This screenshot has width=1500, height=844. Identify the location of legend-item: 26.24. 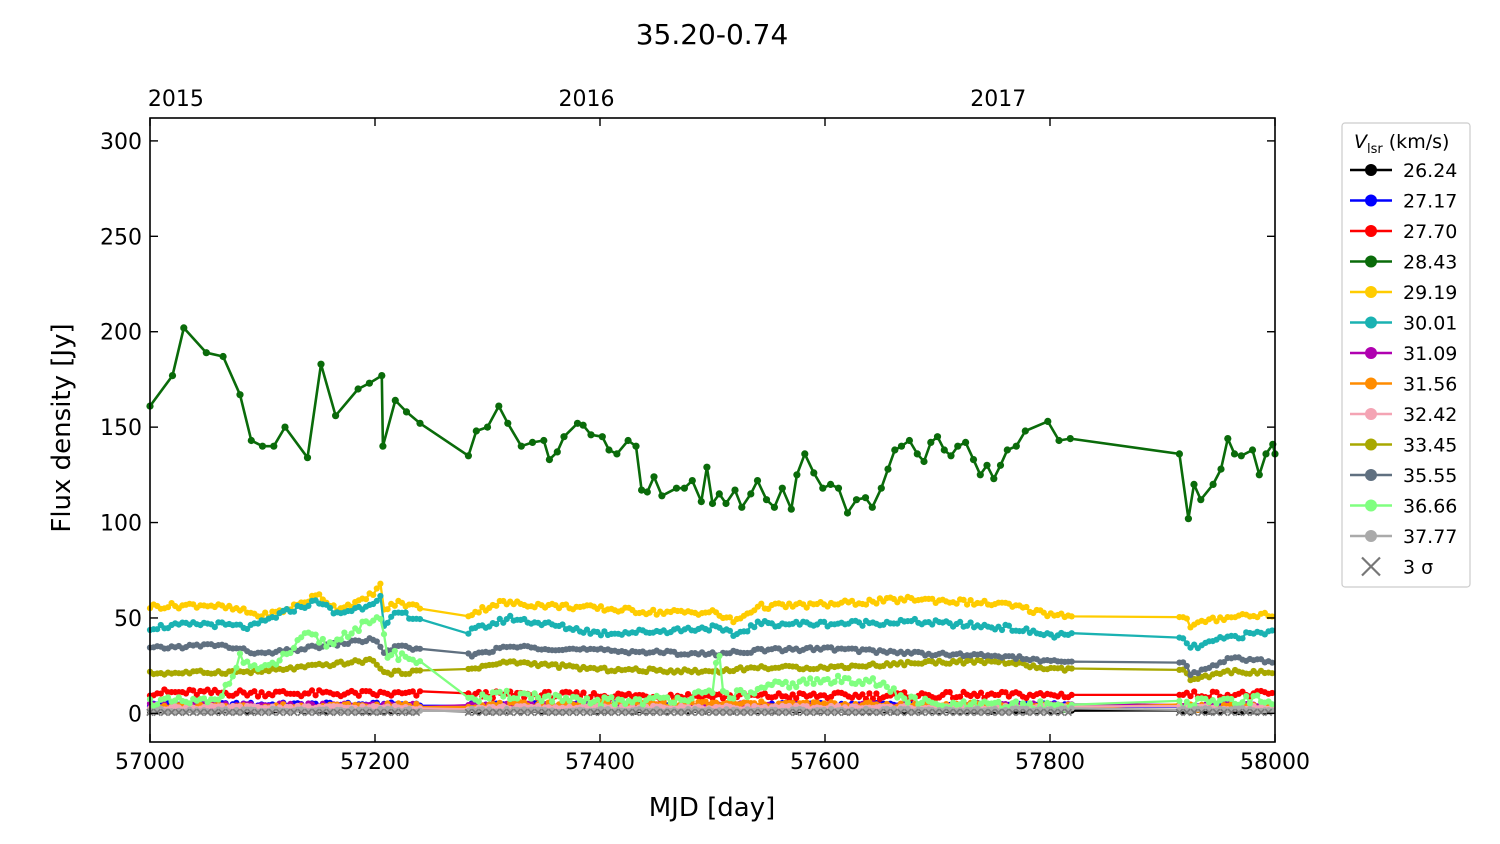
(1403, 171).